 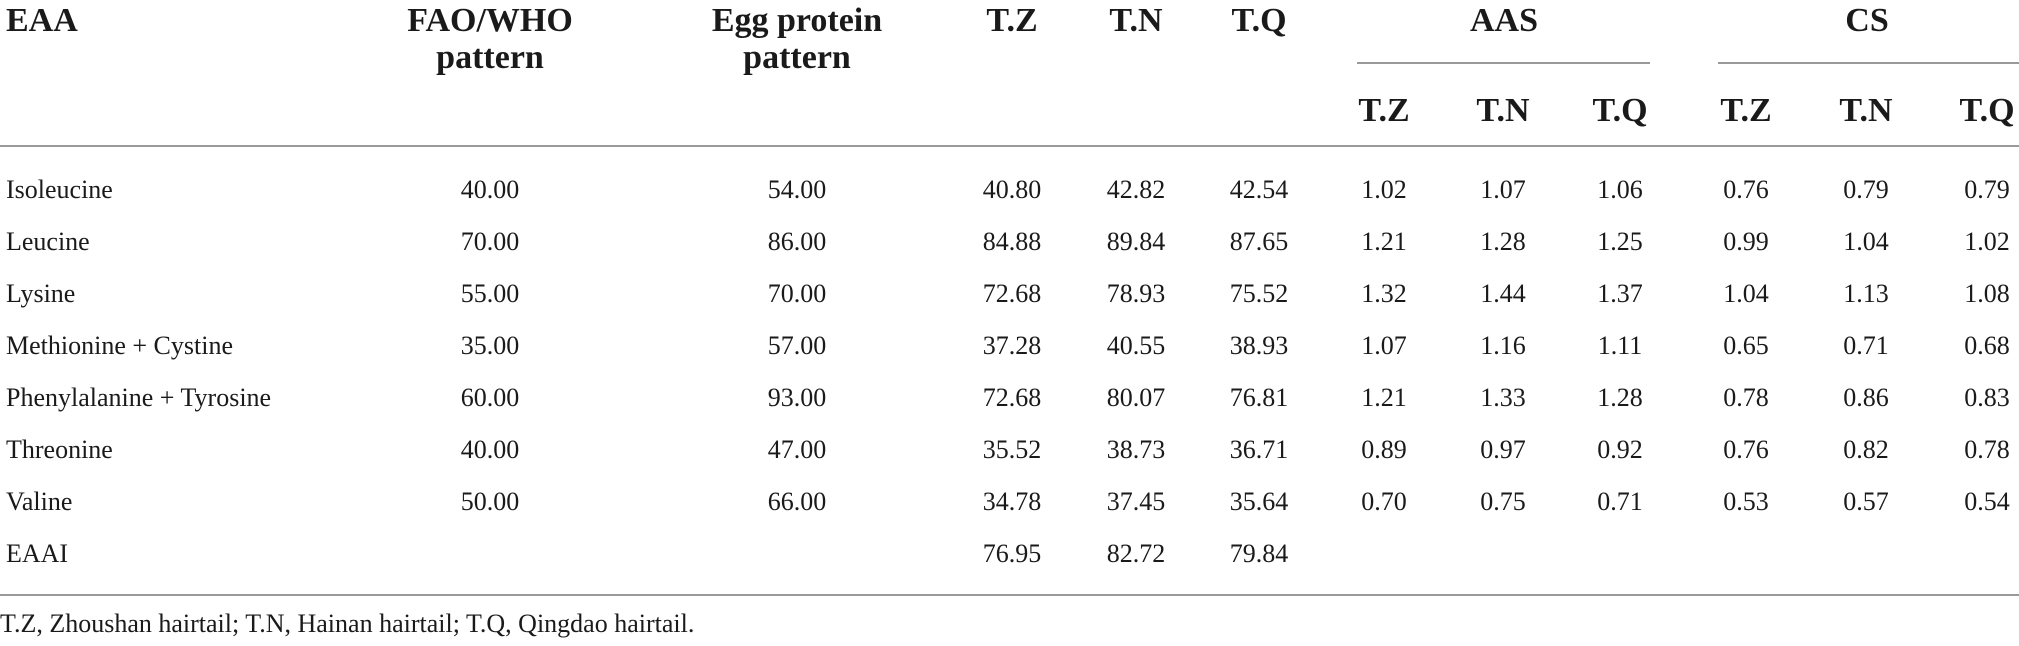 I want to click on cell-egg: 66.00, so click(x=797, y=501).